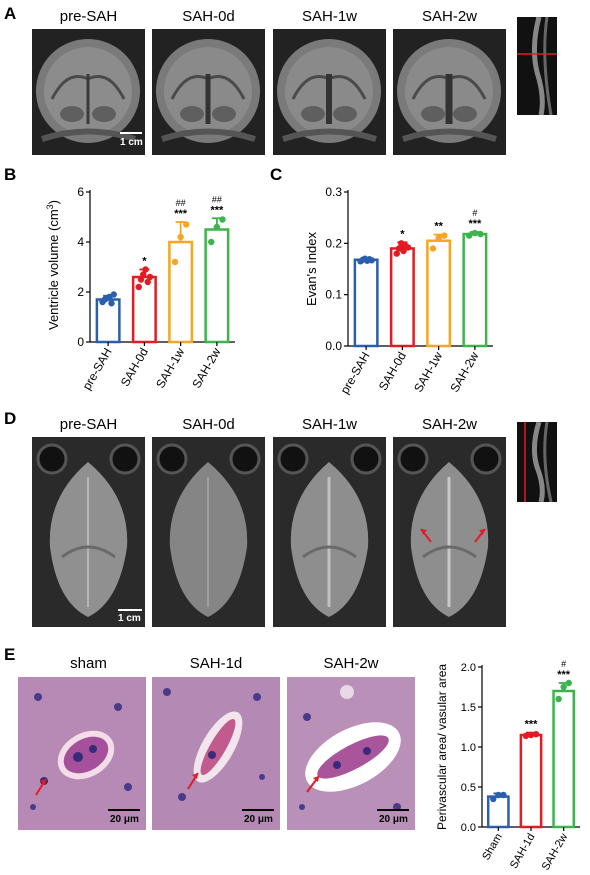 The width and height of the screenshot is (590, 875). I want to click on he-stain-sah-1d: 20 μm, so click(216, 753).